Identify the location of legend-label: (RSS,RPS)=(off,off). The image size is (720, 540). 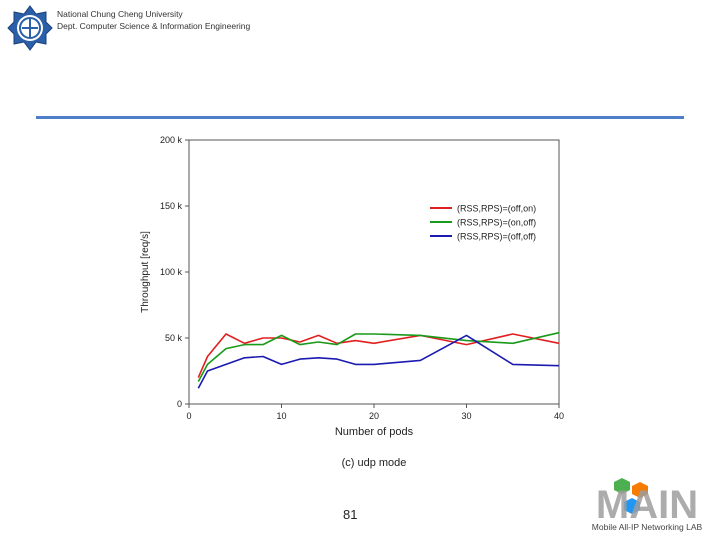
(496, 237).